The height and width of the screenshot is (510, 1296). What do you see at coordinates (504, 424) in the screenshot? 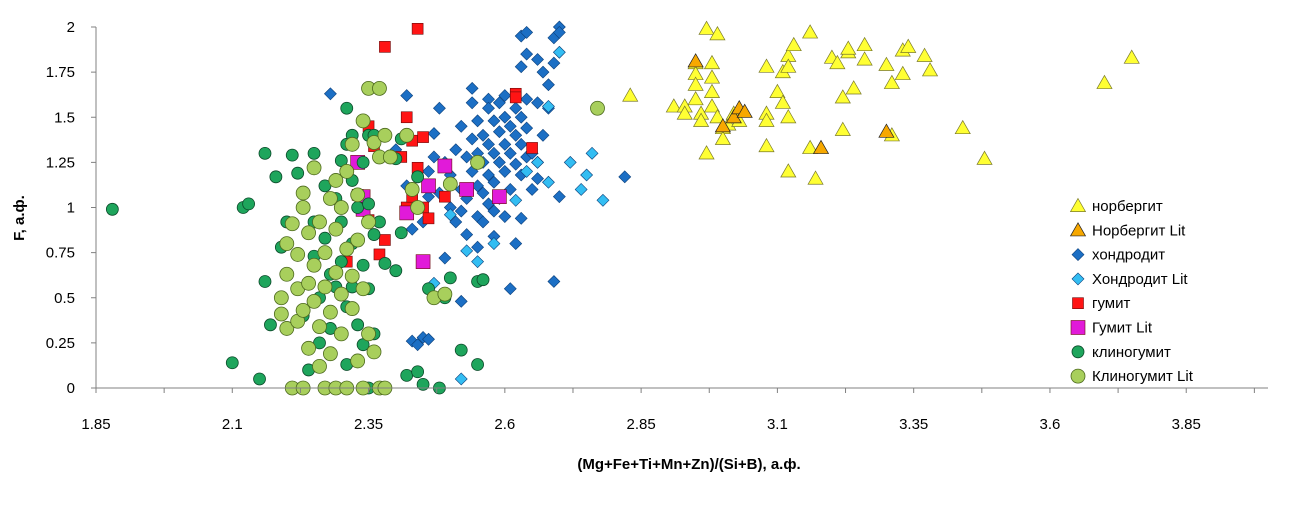
I see `x-tick-label: 2.6` at bounding box center [504, 424].